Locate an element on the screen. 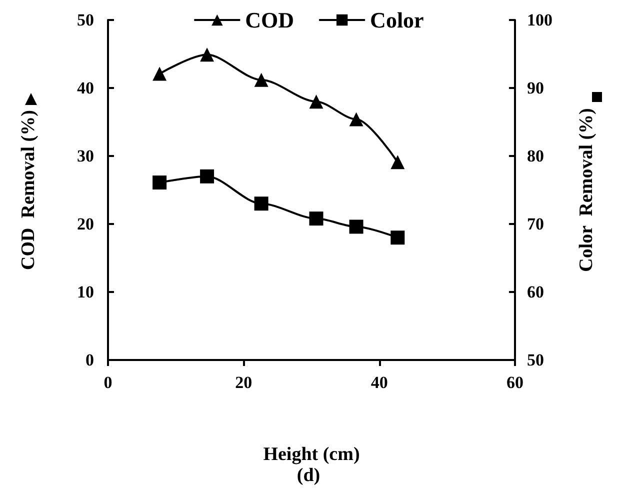 The image size is (617, 500). y2-tick-label: 60 is located at coordinates (535, 292).